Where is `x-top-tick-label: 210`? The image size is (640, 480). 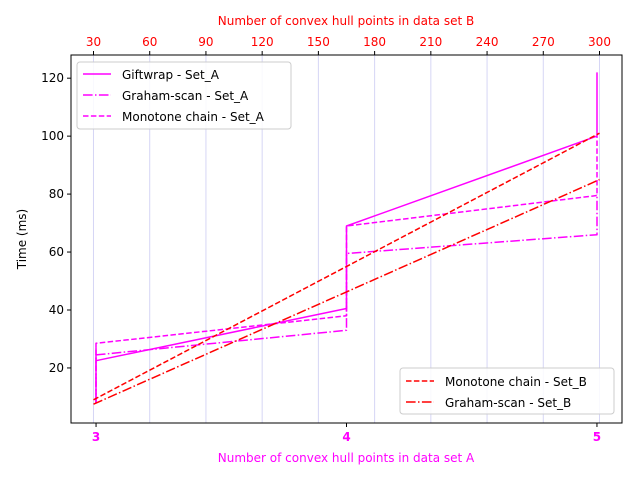 x-top-tick-label: 210 is located at coordinates (430, 42).